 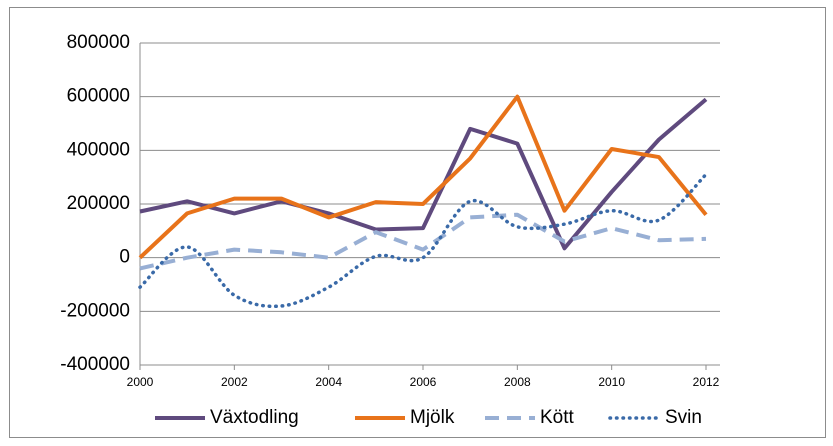 What do you see at coordinates (557, 417) in the screenshot?
I see `legend-label: Kött` at bounding box center [557, 417].